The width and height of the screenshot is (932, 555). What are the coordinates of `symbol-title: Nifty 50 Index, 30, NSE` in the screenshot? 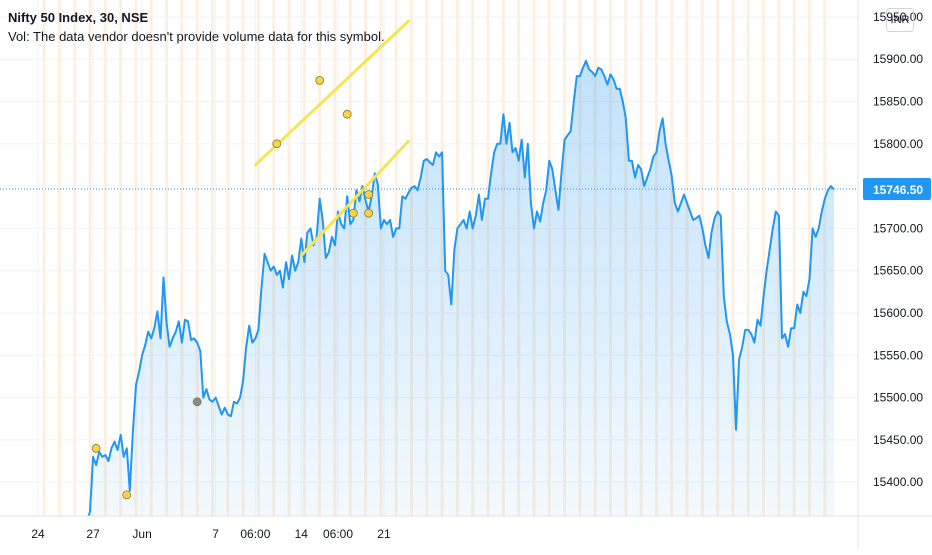 It's located at (78, 17).